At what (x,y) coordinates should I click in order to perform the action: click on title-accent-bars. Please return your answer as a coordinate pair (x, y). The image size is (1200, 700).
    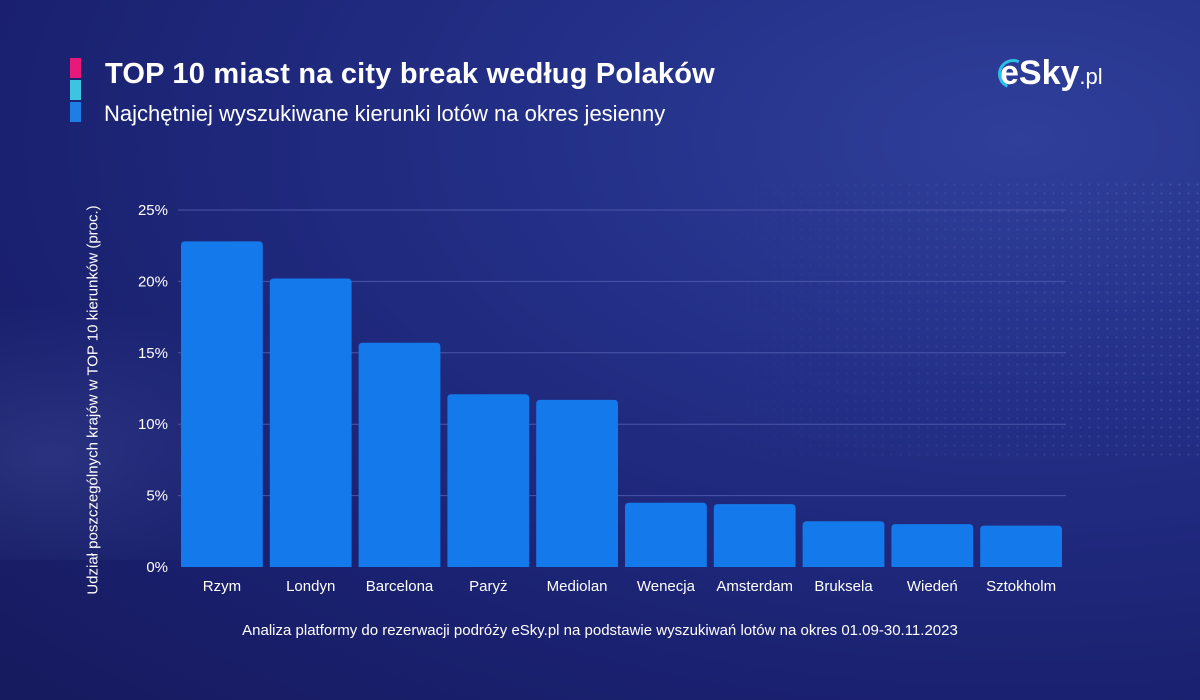
    Looking at the image, I should click on (75, 91).